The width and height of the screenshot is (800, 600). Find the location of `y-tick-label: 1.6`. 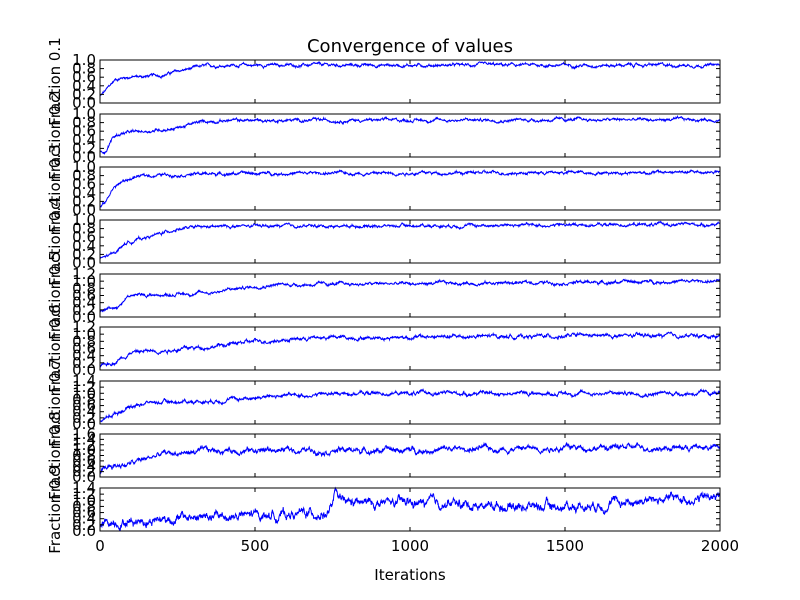

y-tick-label: 1.6 is located at coordinates (84, 434).